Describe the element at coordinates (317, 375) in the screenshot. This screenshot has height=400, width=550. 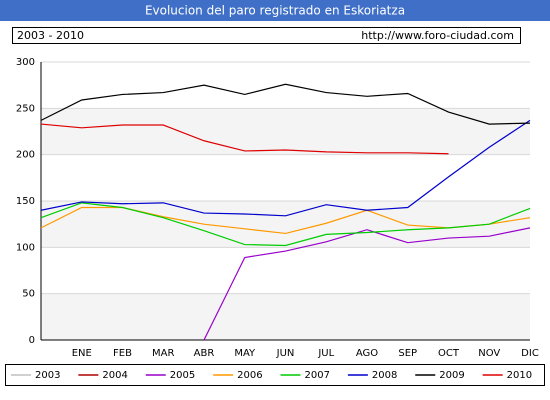
I see `legend-label: 2007` at that location.